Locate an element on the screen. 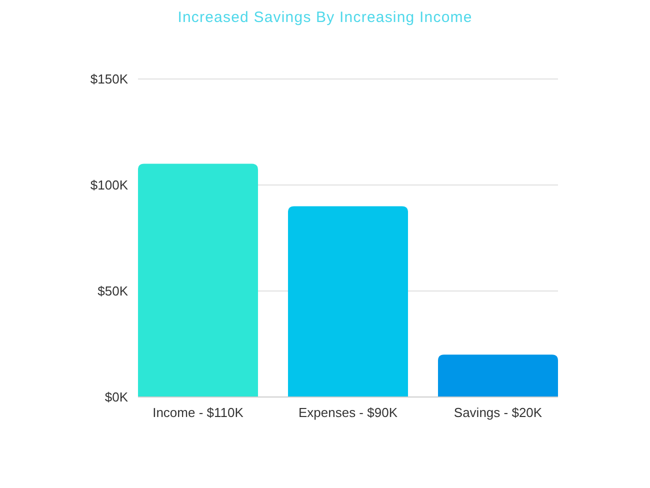 The width and height of the screenshot is (650, 488). x-tick-label: Savings - $20K is located at coordinates (498, 412).